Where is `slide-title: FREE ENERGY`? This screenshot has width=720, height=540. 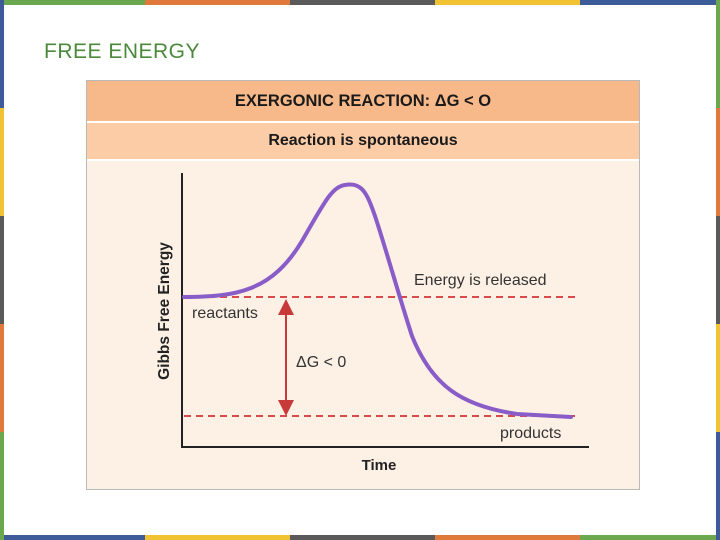
slide-title: FREE ENERGY is located at coordinates (122, 51).